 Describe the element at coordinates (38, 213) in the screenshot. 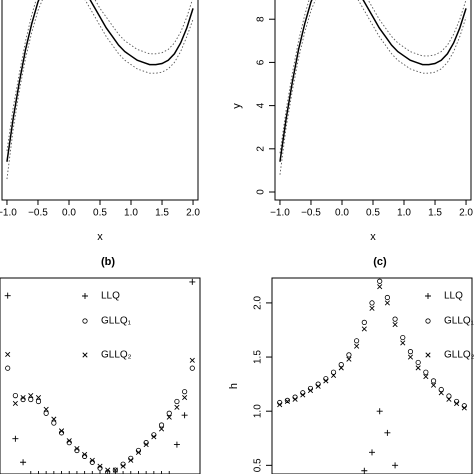

I see `x-tick-label: −0.5` at that location.